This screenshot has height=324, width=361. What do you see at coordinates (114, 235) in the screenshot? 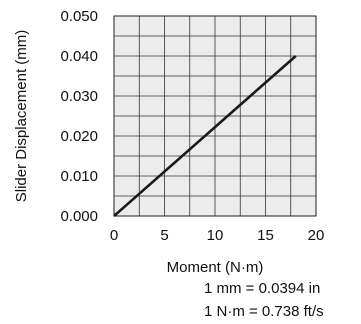
I see `x-tick-label: 0` at bounding box center [114, 235].